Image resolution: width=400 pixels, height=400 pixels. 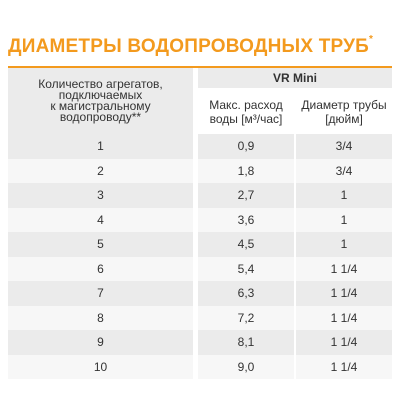 What do you see at coordinates (200, 244) in the screenshot?
I see `table-row: 5 4,5 1` at bounding box center [200, 244].